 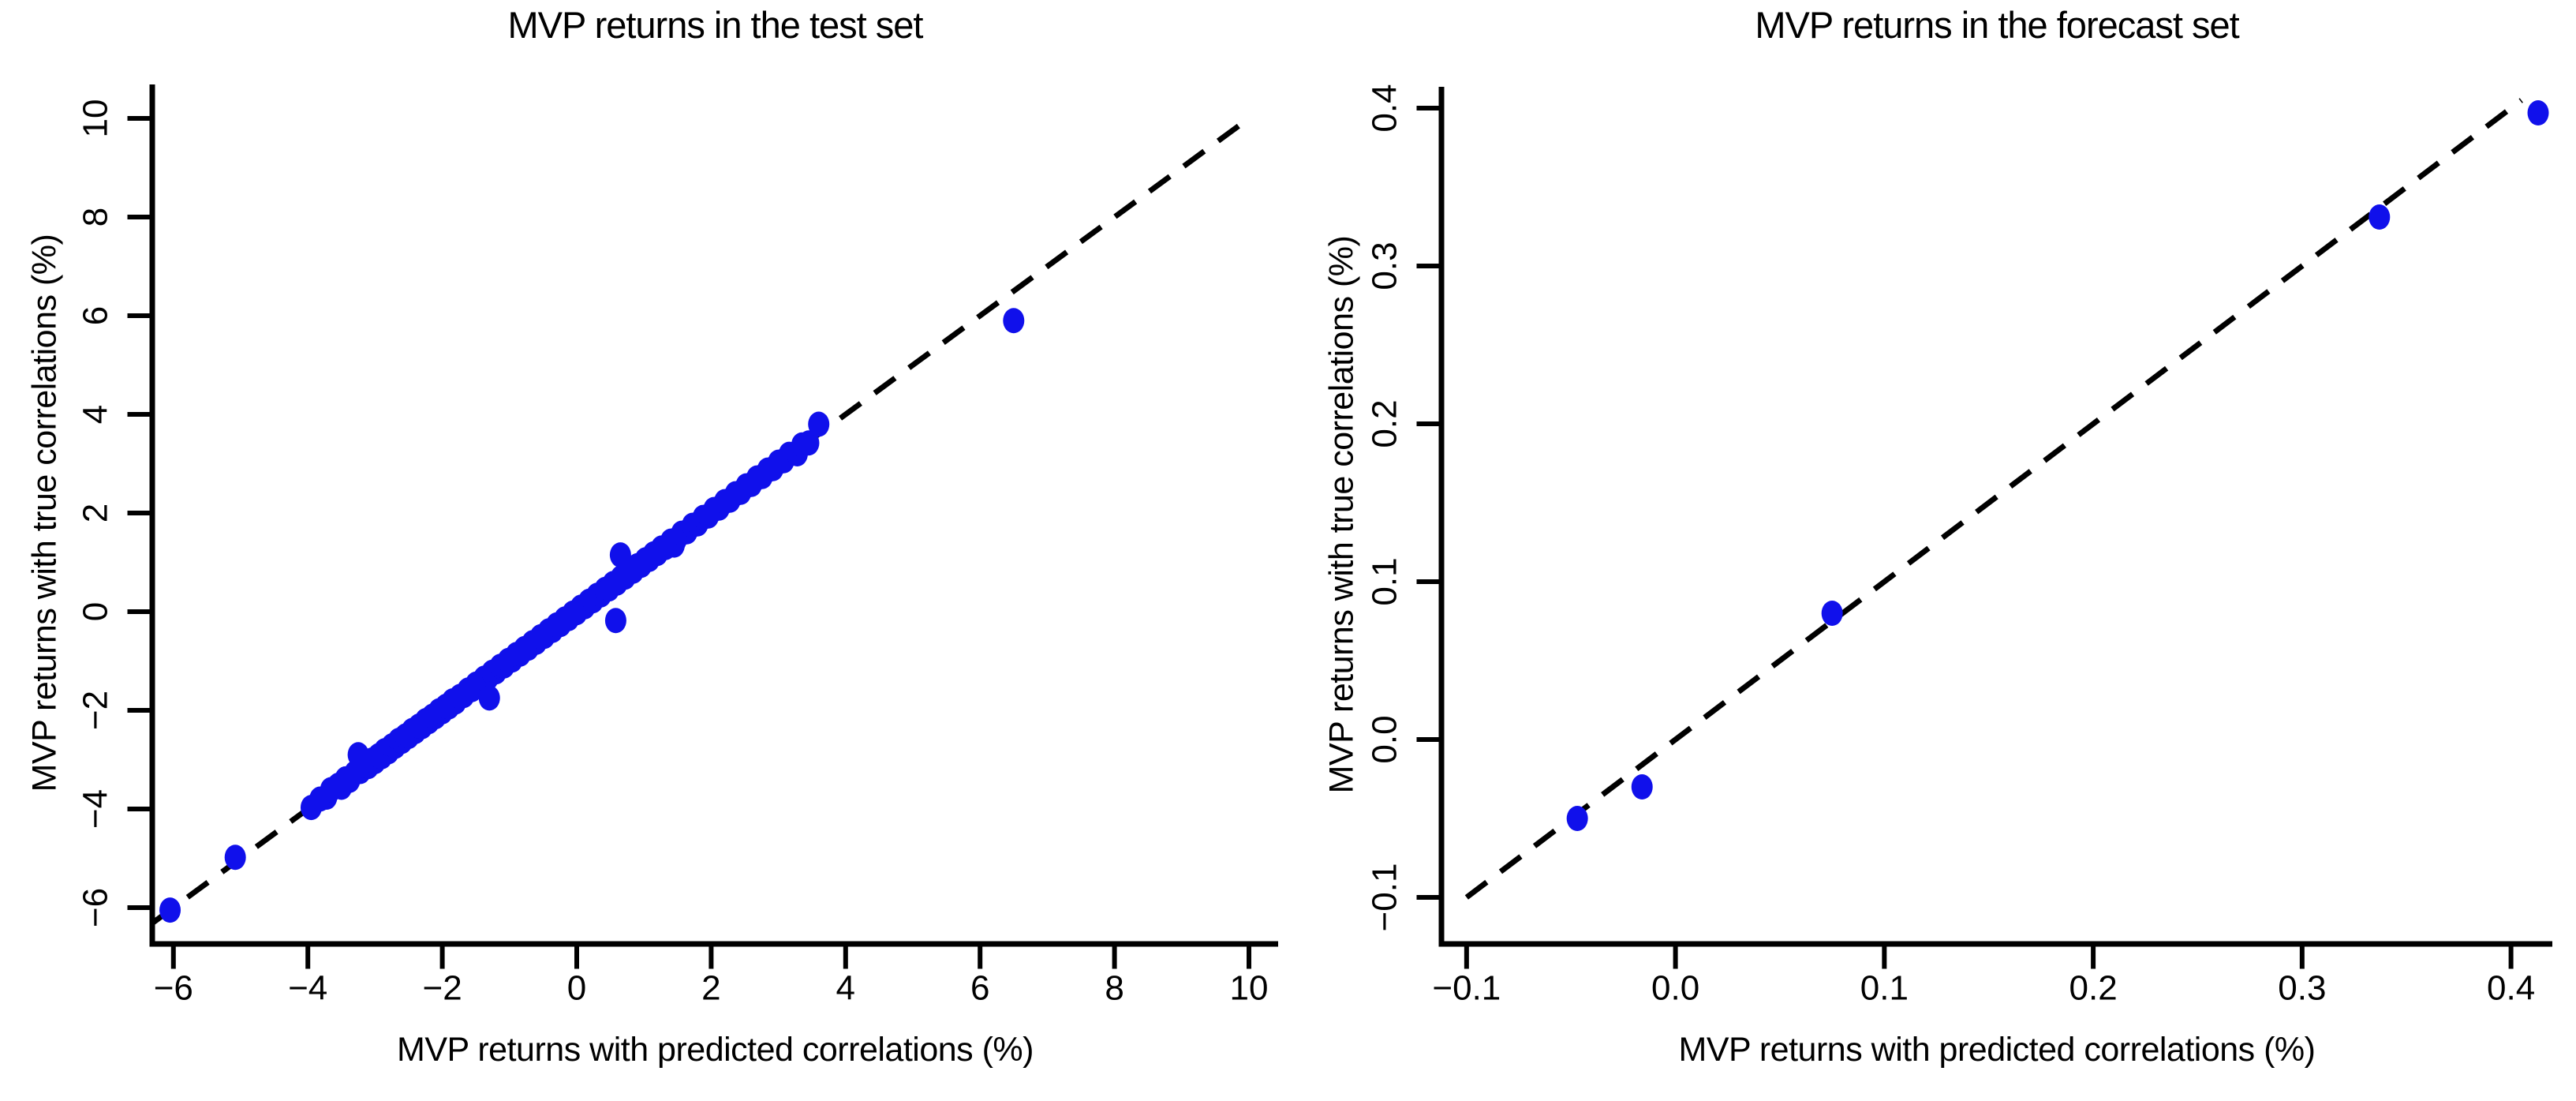 I want to click on x-tick-label: 4, so click(x=845, y=989).